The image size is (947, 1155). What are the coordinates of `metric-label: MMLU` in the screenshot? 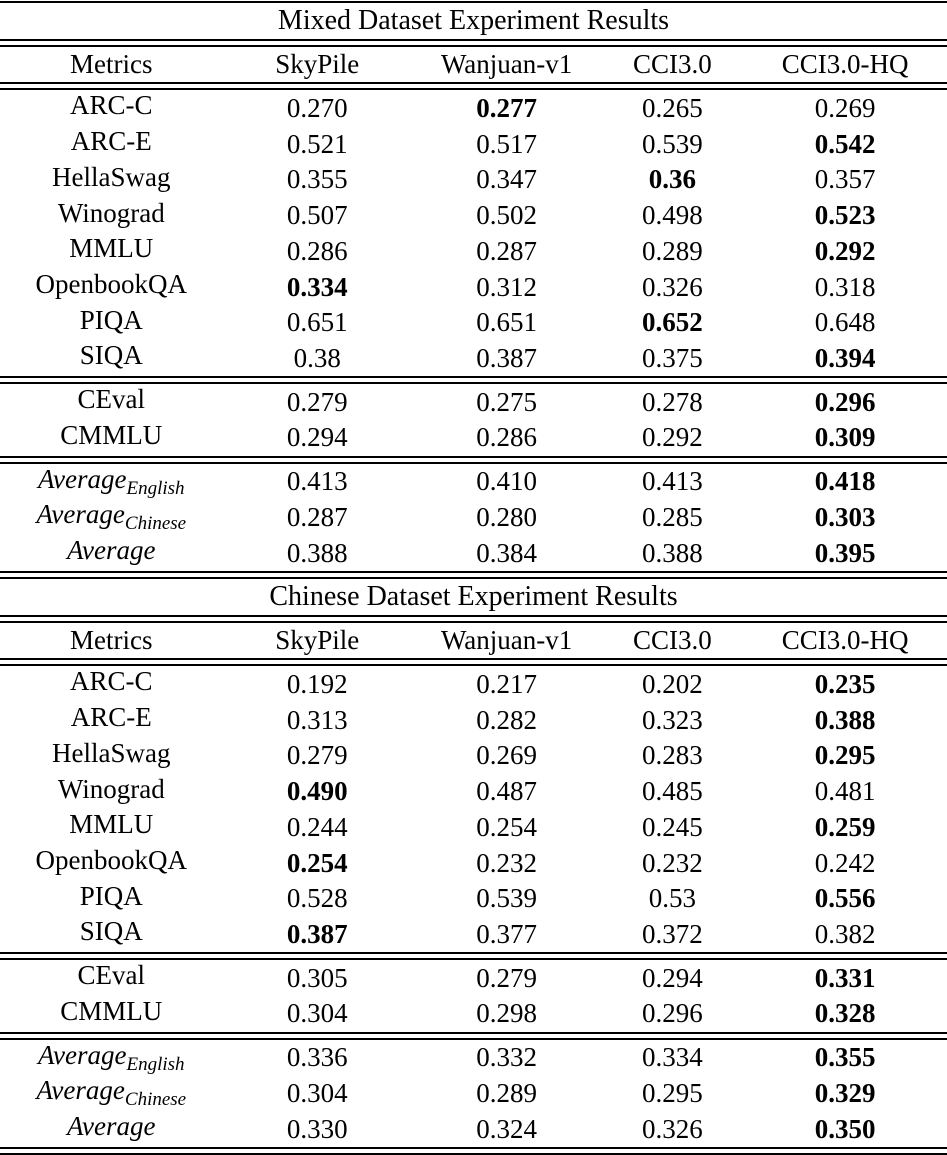 It's located at (111, 248).